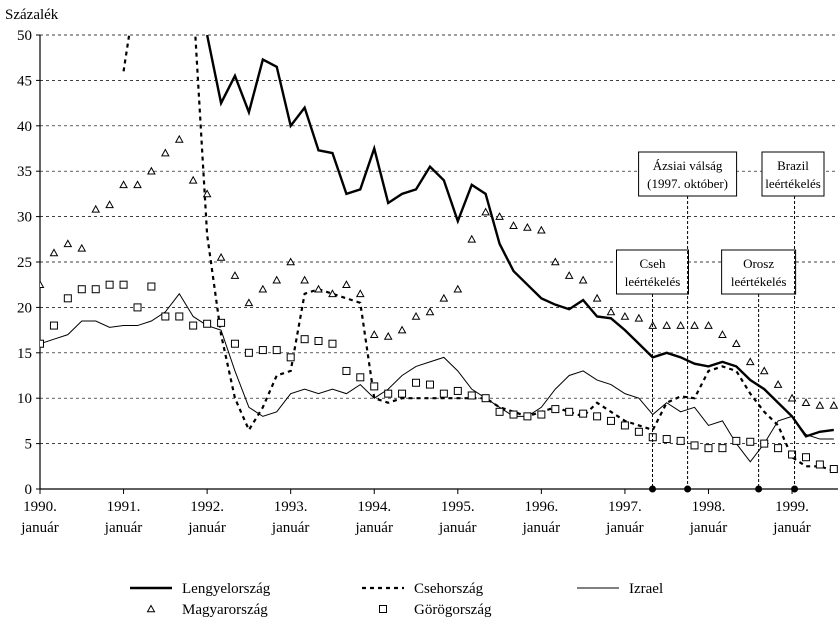 The image size is (838, 619). Describe the element at coordinates (688, 165) in the screenshot. I see `annotation-text: Ázsiai válság` at that location.